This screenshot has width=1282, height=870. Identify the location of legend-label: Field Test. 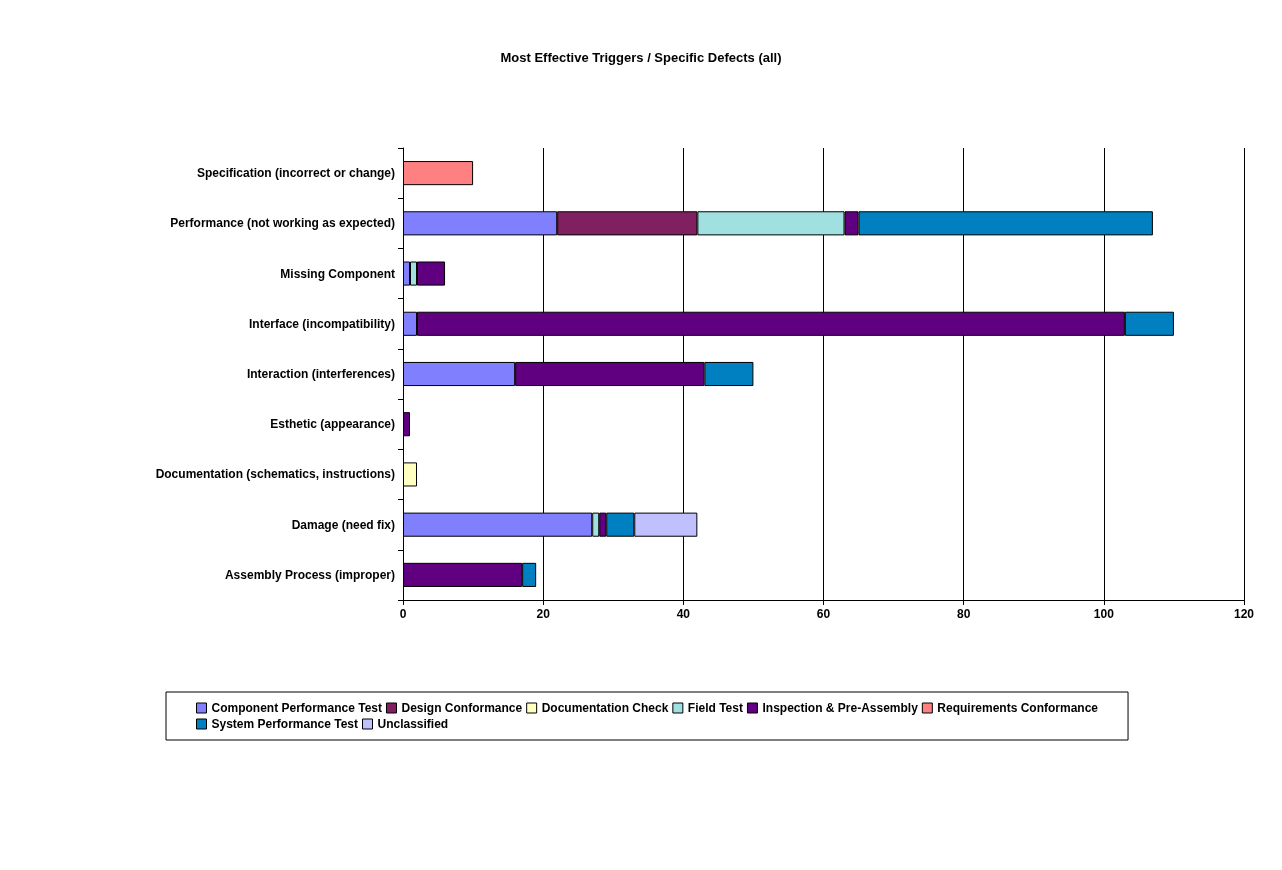
(715, 708).